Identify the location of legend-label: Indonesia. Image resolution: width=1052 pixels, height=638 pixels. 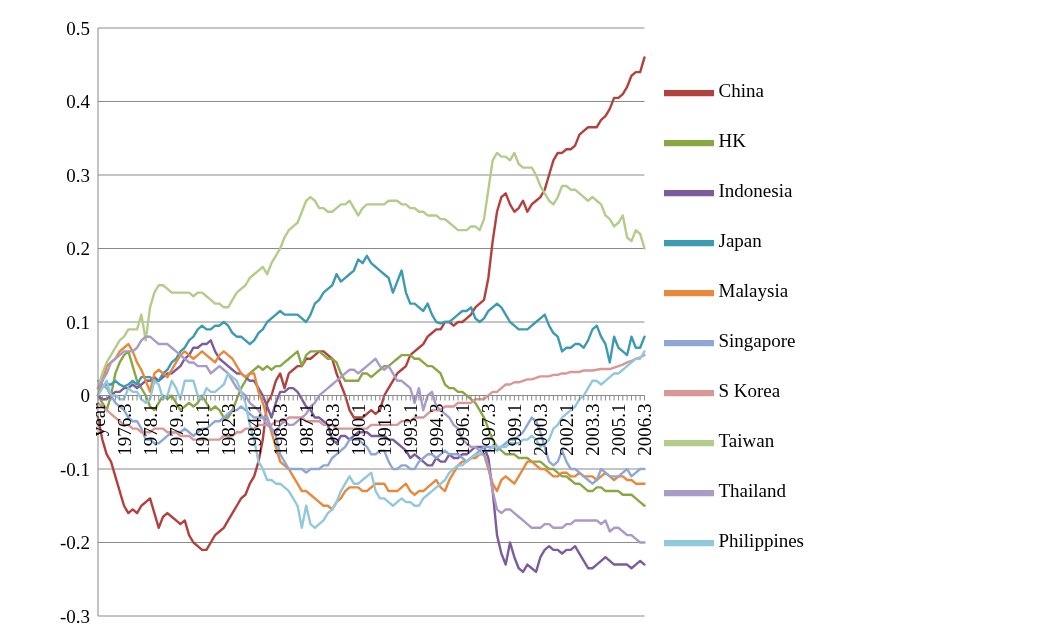
(755, 191).